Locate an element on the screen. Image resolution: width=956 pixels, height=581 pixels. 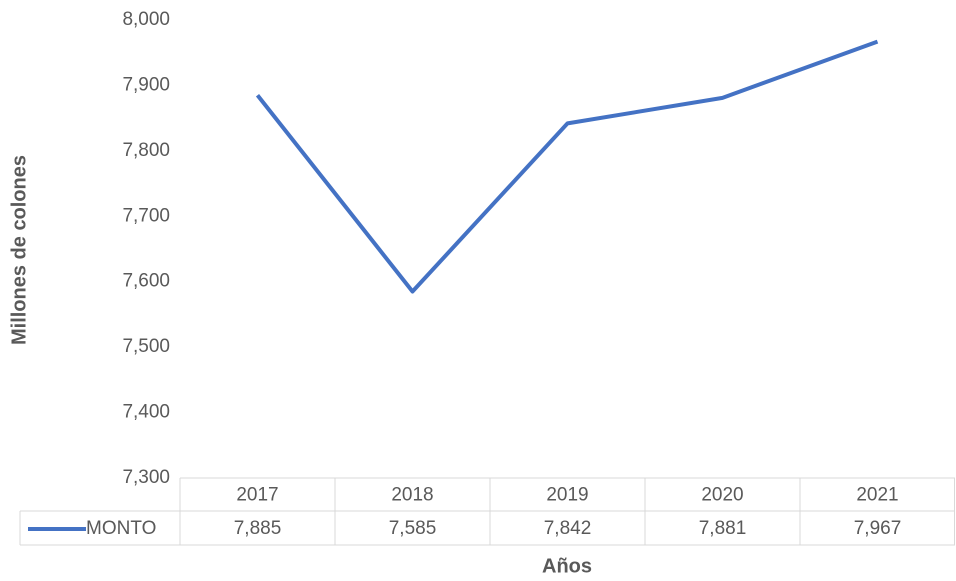
y-axis-title: Millones de colones is located at coordinates (19, 250).